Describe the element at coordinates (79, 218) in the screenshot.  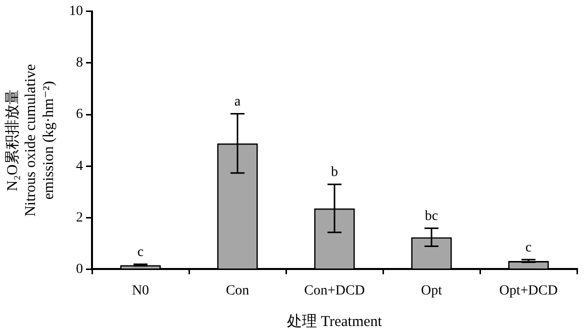
I see `y-tick-label: 2` at that location.